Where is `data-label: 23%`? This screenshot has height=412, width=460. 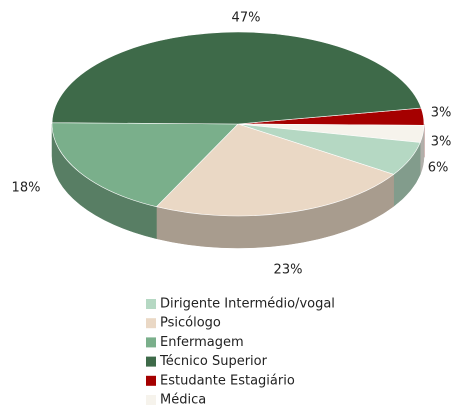
data-label: 23% is located at coordinates (288, 270).